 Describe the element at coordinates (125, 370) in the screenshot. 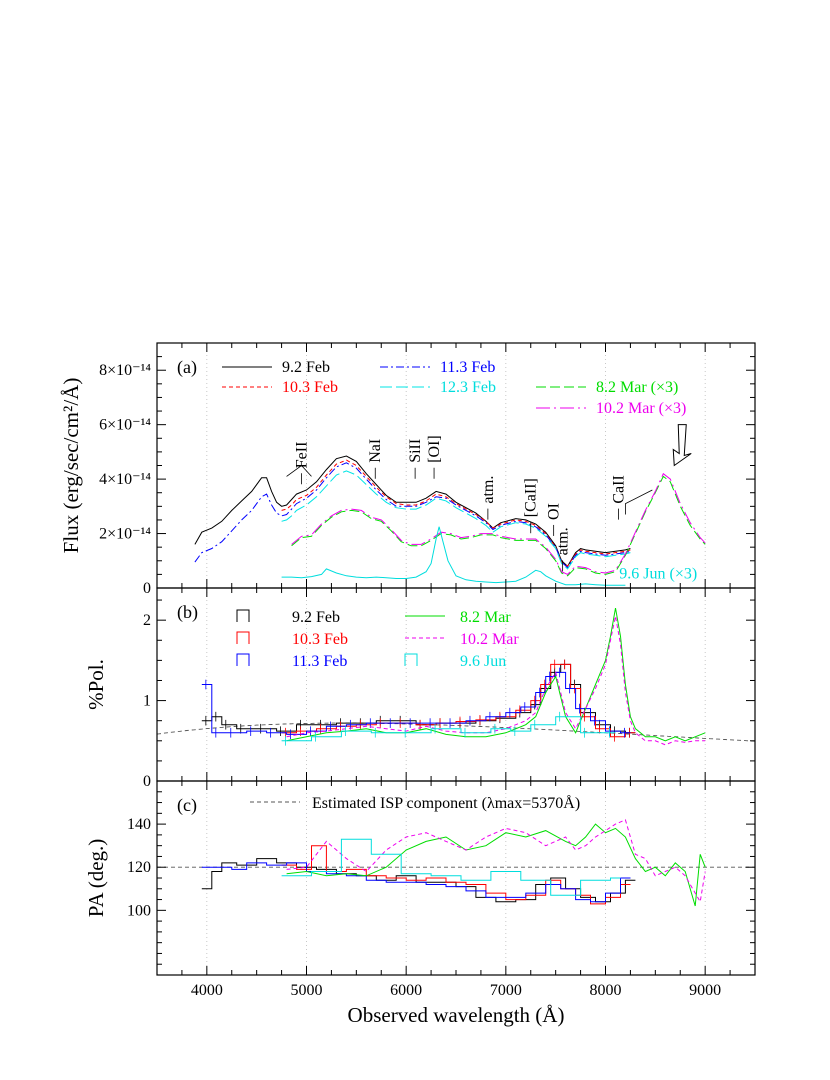

I see `y-tick-label: 8×10⁻¹⁴` at that location.